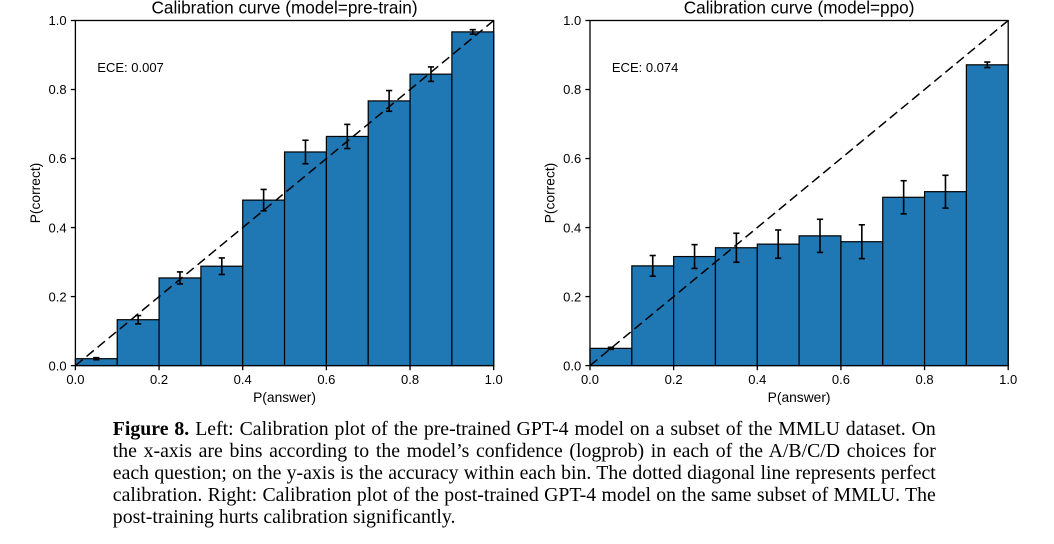 This screenshot has width=1054, height=544. What do you see at coordinates (285, 9) in the screenshot?
I see `svg-text:Calibration curve (model=pre-t: Calibration curve (model=pre-train)` at bounding box center [285, 9].